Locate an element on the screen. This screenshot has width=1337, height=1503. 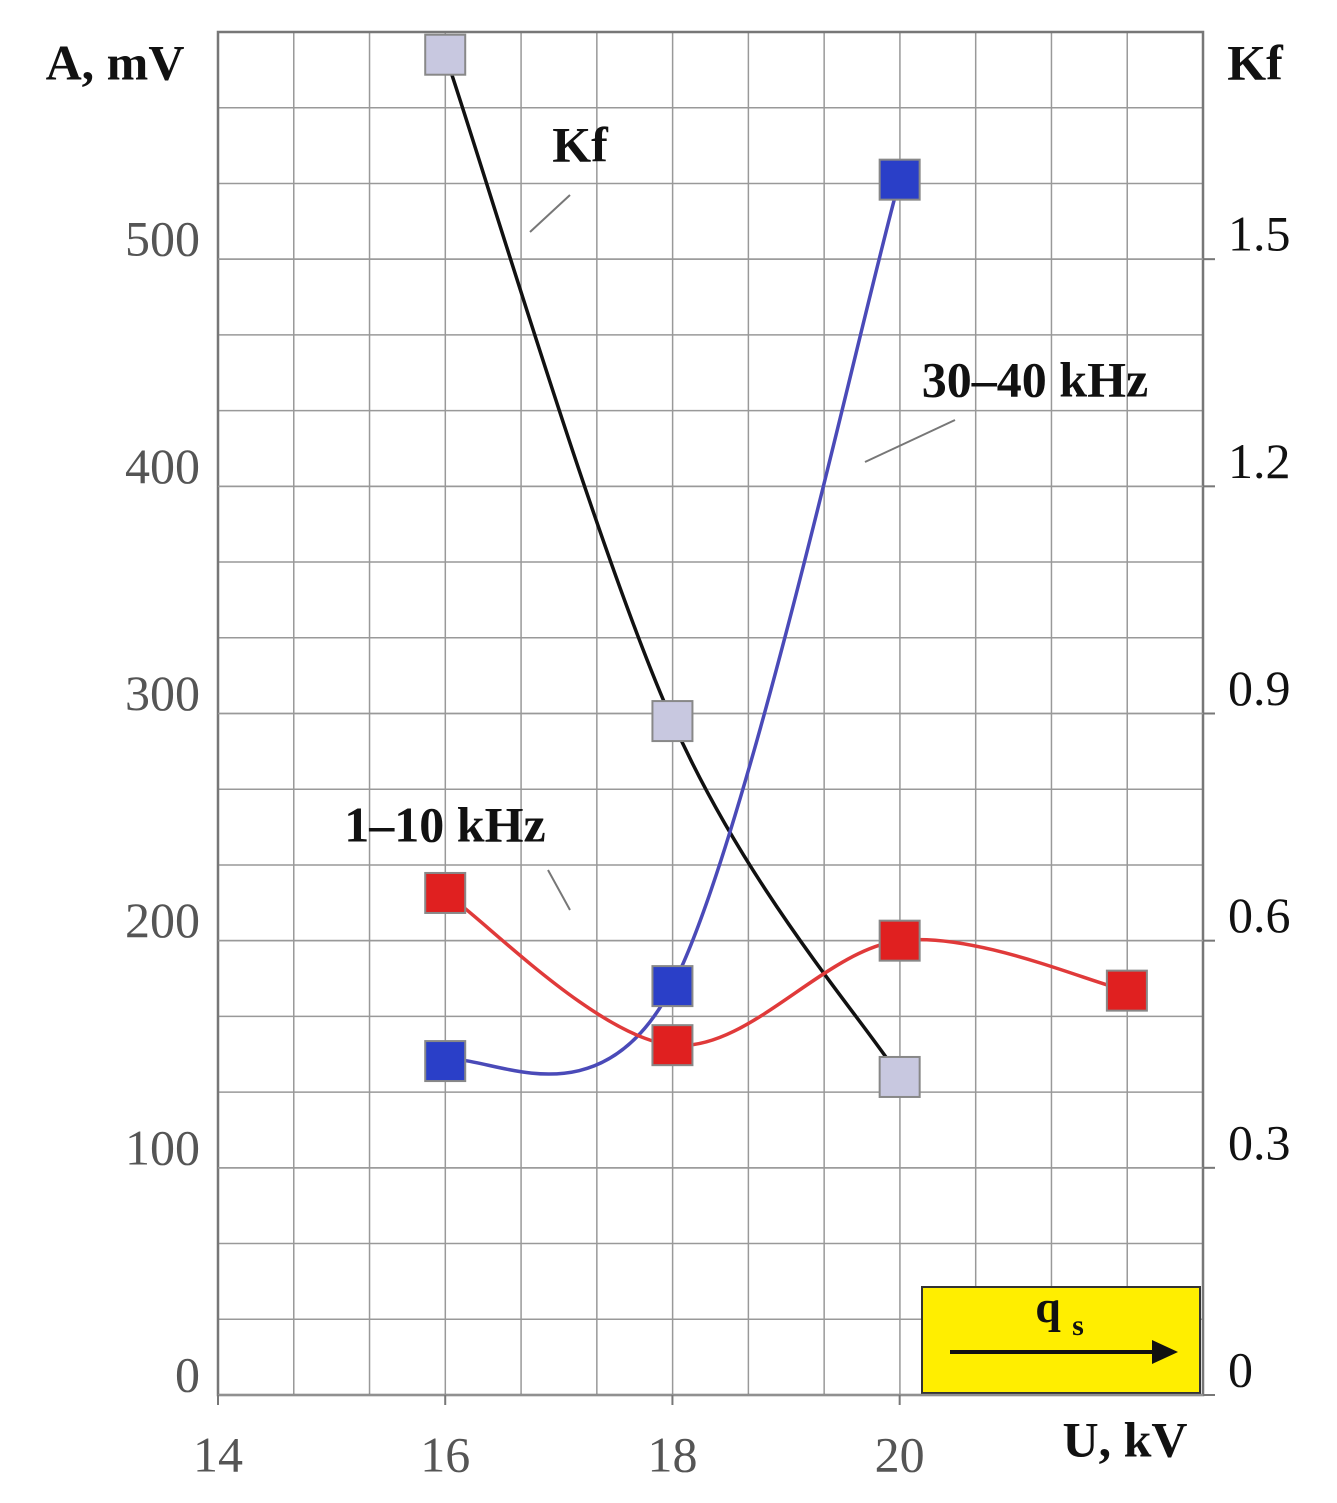
series-label: Kf is located at coordinates (580, 144).